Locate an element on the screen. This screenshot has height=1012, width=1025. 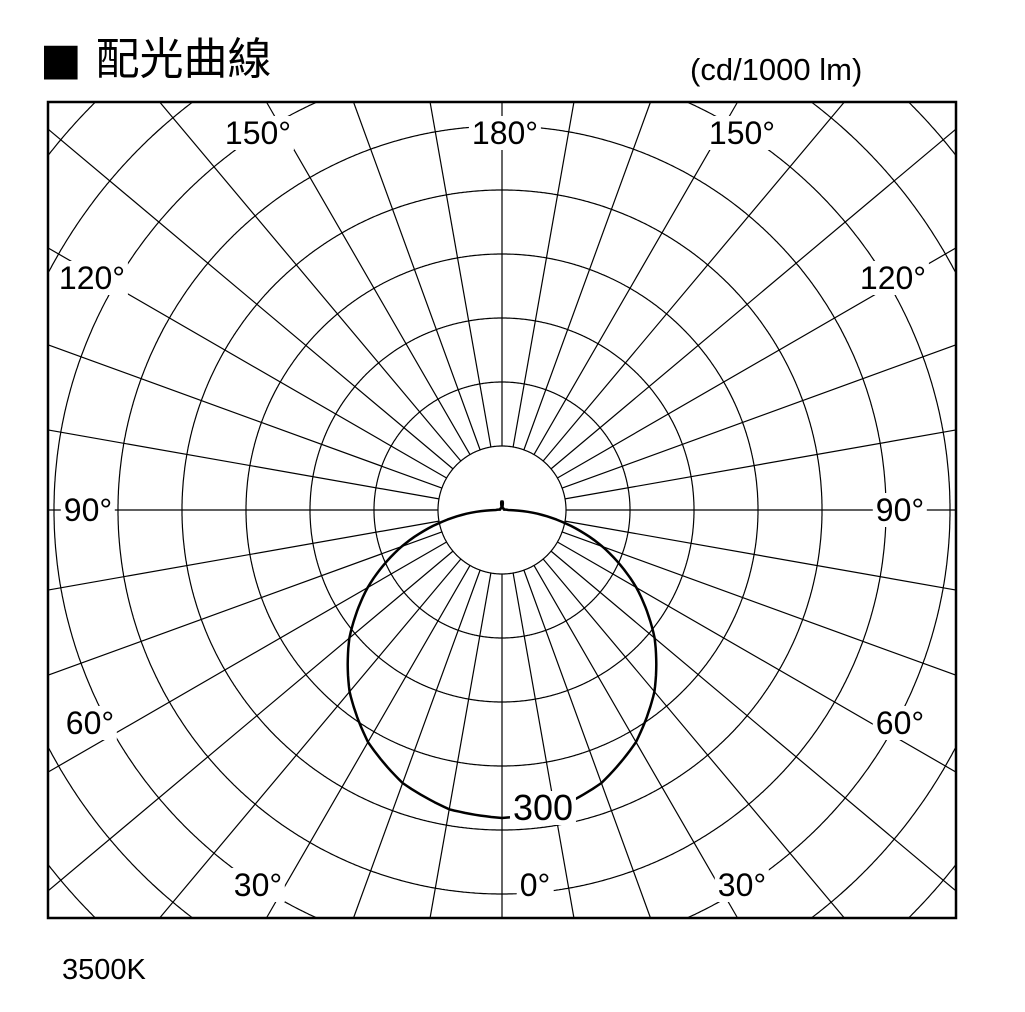
angle-label-150-right: 150° is located at coordinates (742, 133).